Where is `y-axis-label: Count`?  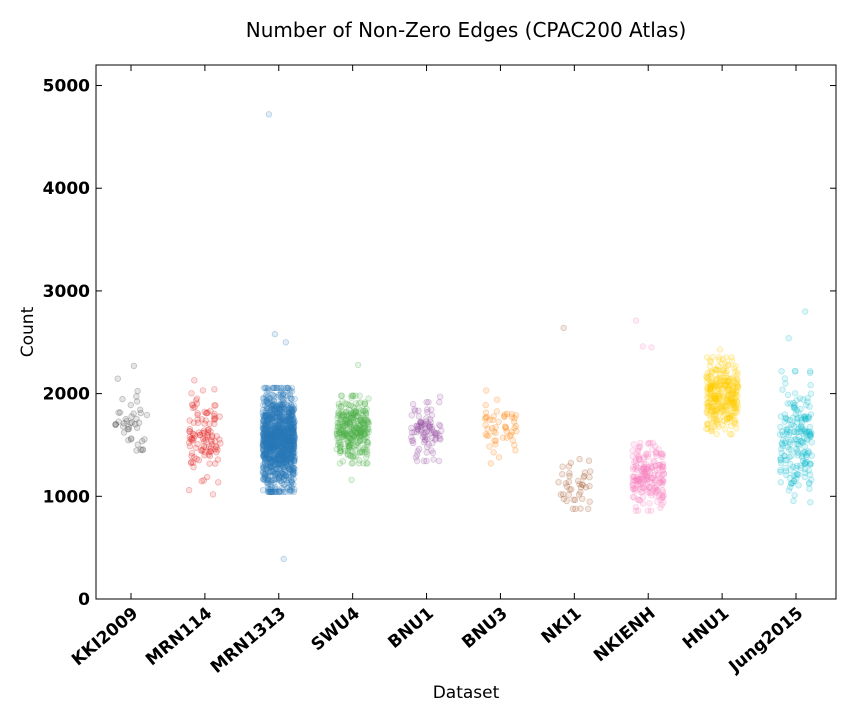 y-axis-label: Count is located at coordinates (28, 331).